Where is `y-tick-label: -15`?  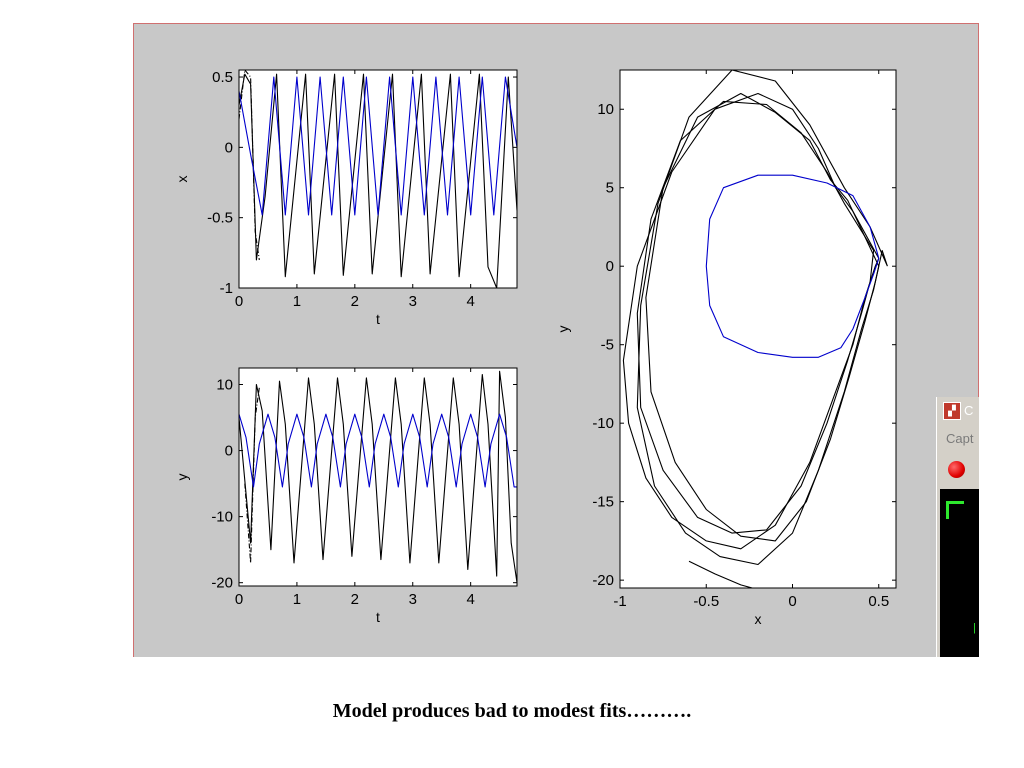
y-tick-label: -15 is located at coordinates (603, 502).